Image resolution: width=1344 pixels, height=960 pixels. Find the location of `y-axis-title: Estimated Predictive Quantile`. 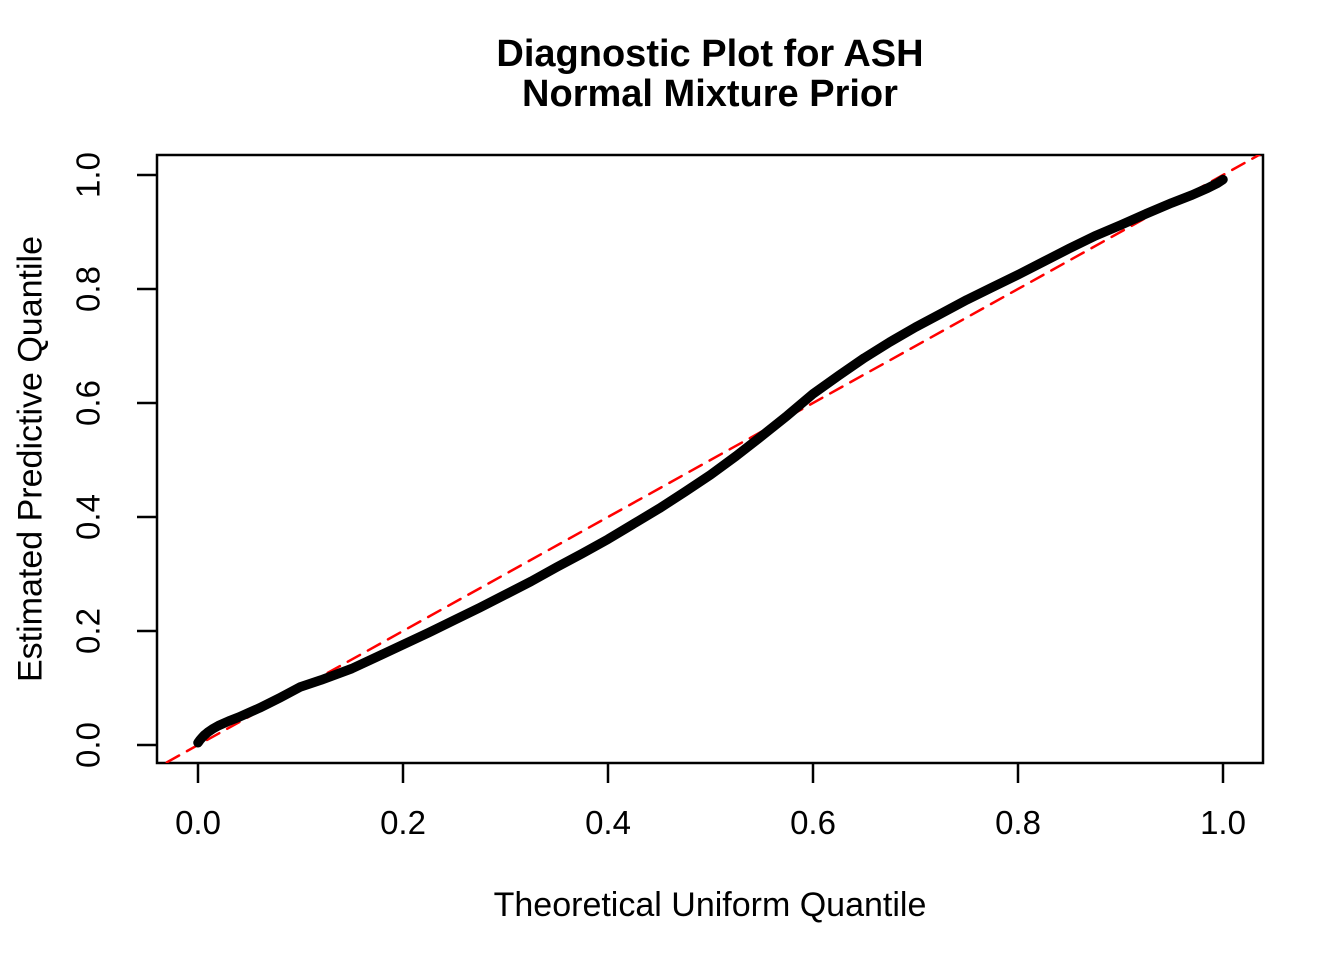

y-axis-title: Estimated Predictive Quantile is located at coordinates (30, 459).